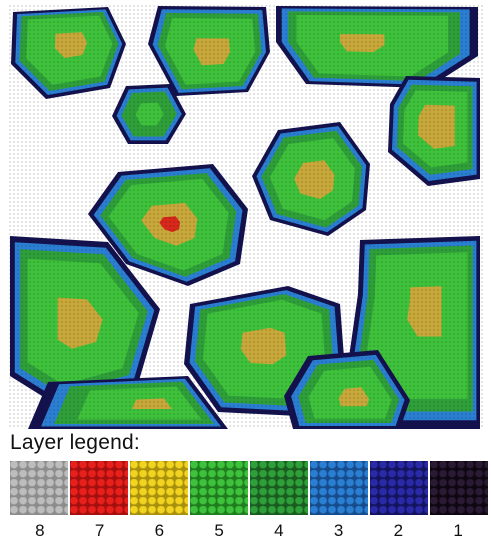 Image resolution: width=491 pixels, height=551 pixels. What do you see at coordinates (249, 488) in the screenshot?
I see `legend-swatches` at bounding box center [249, 488].